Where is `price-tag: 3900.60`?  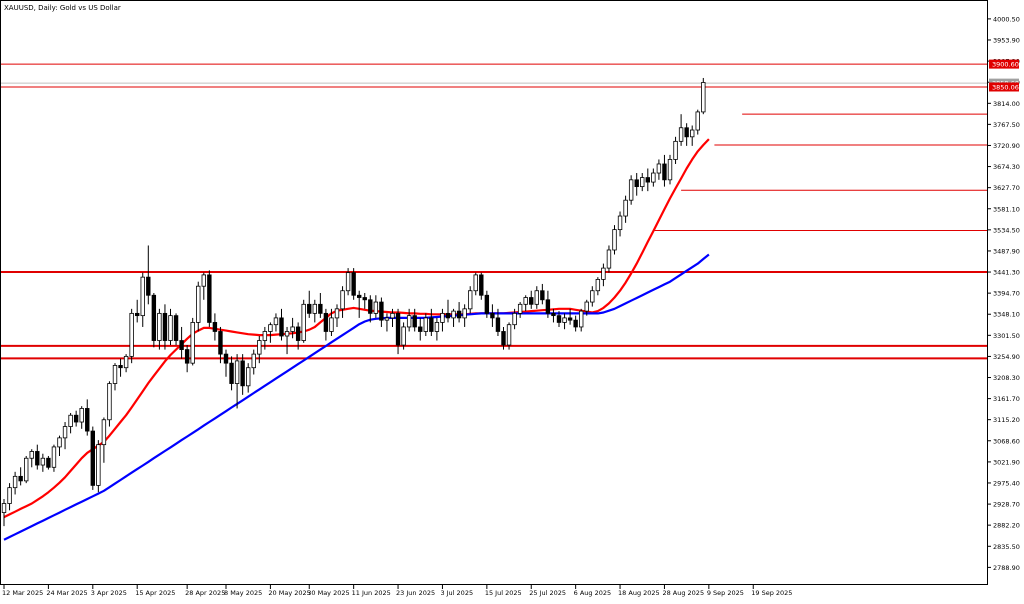
price-tag: 3900.60 is located at coordinates (1004, 64).